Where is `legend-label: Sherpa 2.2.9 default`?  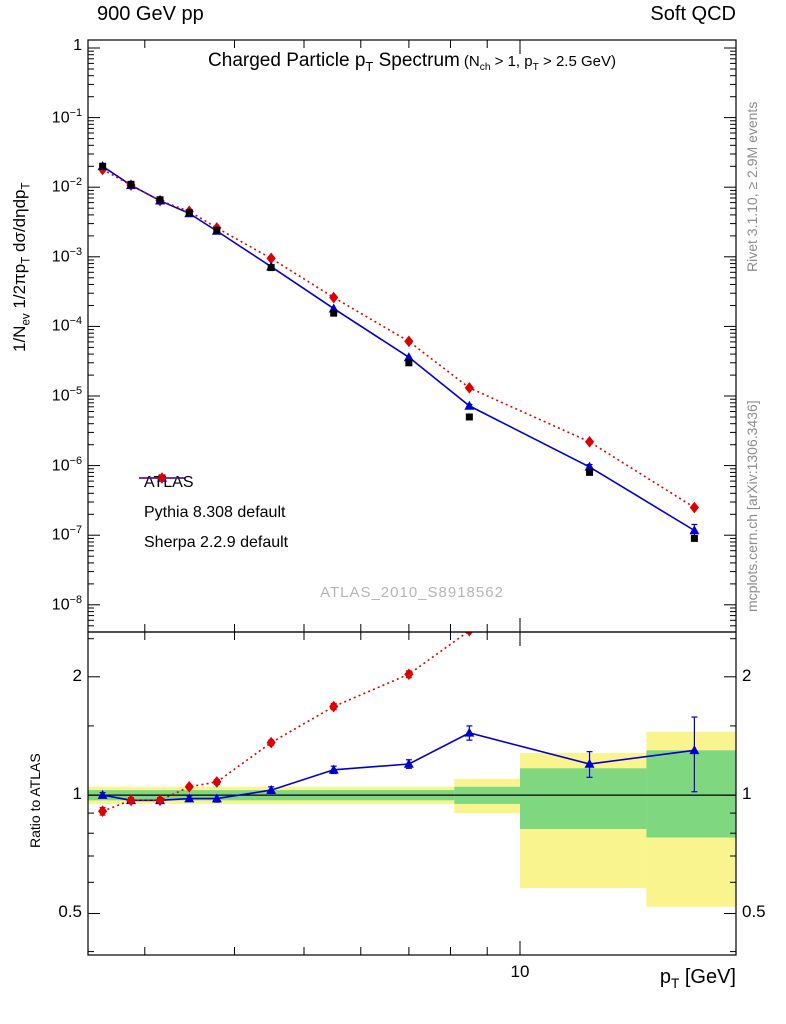 legend-label: Sherpa 2.2.9 default is located at coordinates (216, 542).